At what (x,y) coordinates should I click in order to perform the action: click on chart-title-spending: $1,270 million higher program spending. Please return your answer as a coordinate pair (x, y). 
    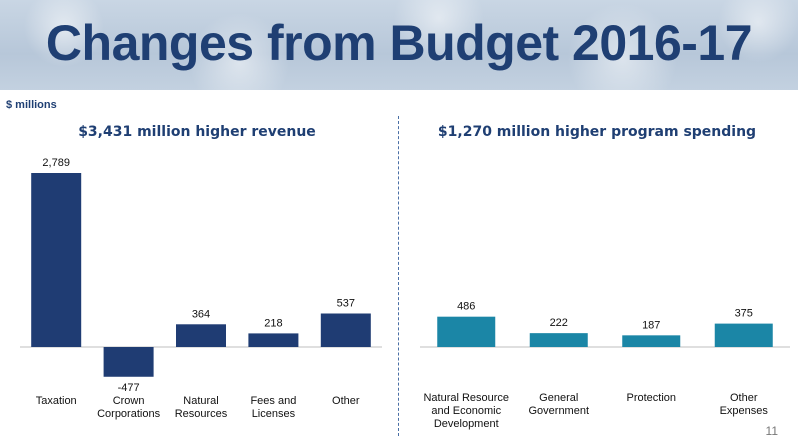
    Looking at the image, I should click on (597, 132).